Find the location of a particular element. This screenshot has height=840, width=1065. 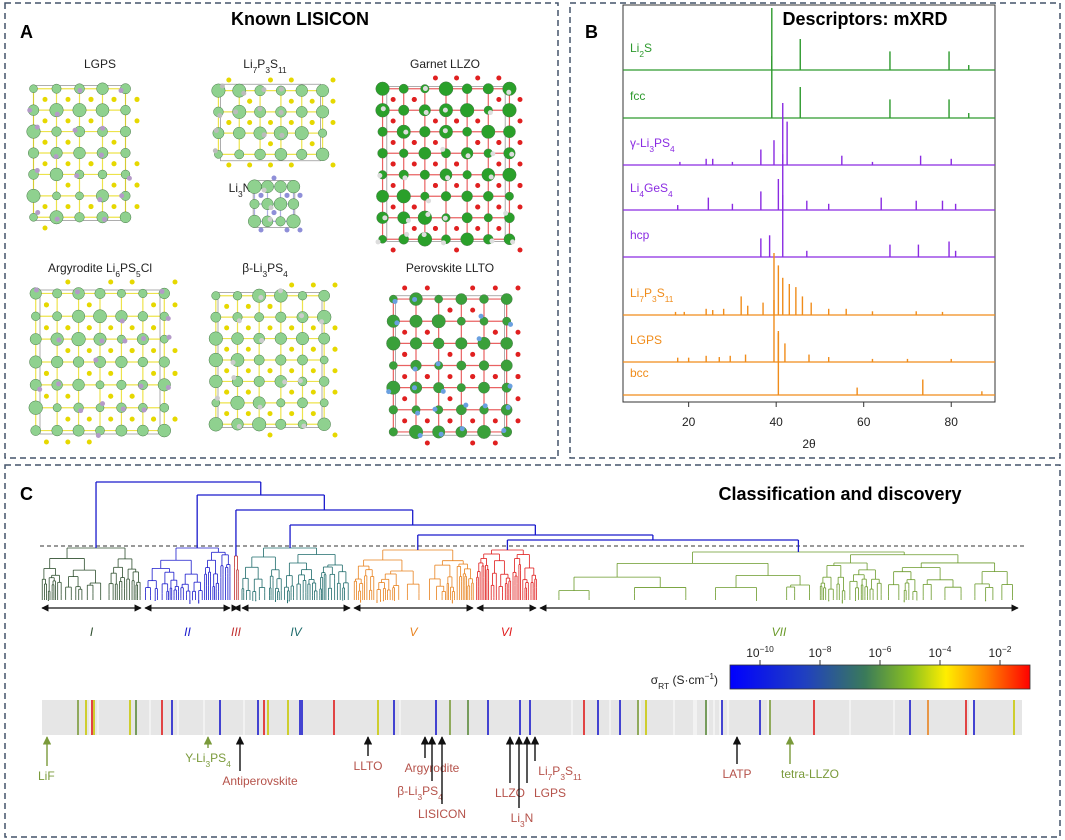

series-label: fcc is located at coordinates (637, 96).